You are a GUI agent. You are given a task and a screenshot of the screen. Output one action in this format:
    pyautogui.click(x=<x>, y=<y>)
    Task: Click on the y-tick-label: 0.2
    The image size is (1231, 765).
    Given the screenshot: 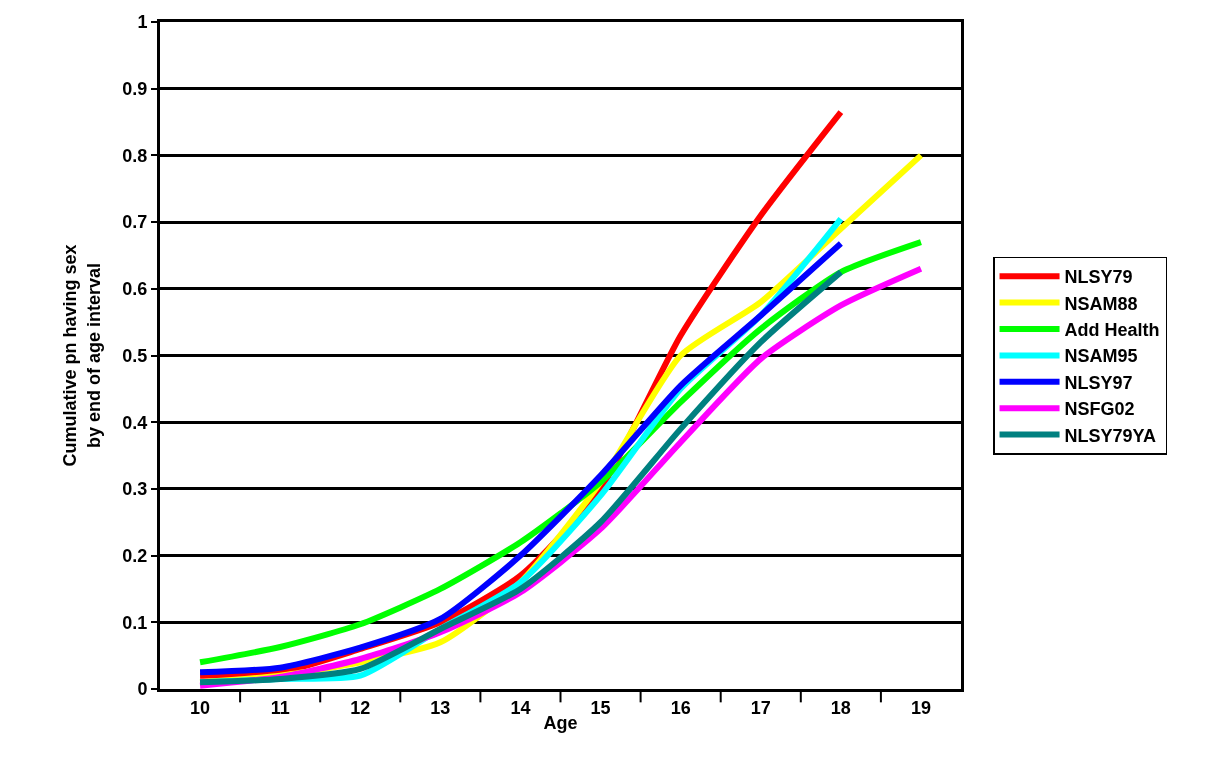 What is the action you would take?
    pyautogui.click(x=135, y=555)
    